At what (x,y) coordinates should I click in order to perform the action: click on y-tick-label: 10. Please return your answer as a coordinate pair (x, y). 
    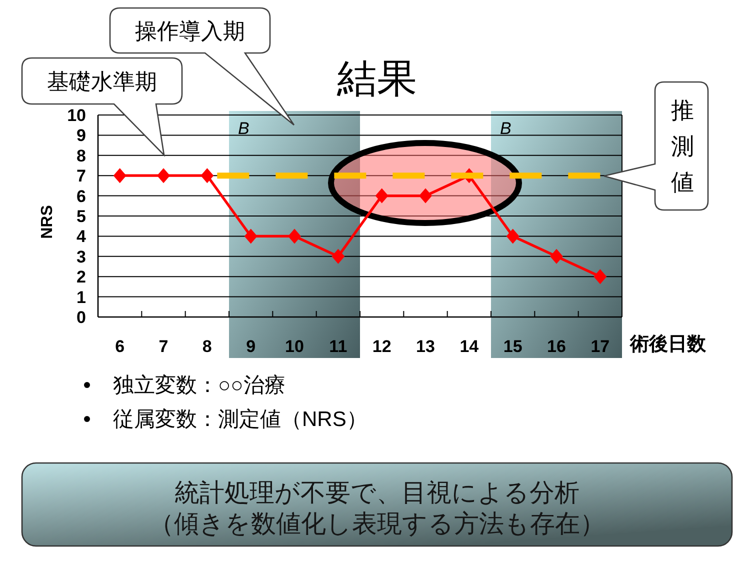
    Looking at the image, I should click on (76, 115).